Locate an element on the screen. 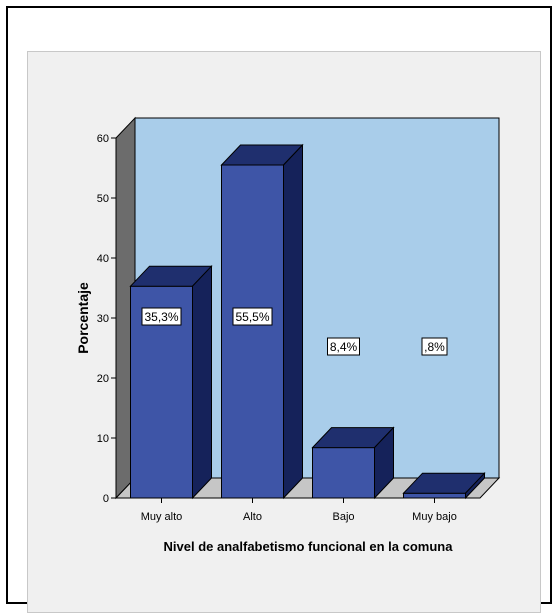 The height and width of the screenshot is (613, 560). bar-alto is located at coordinates (262, 321).